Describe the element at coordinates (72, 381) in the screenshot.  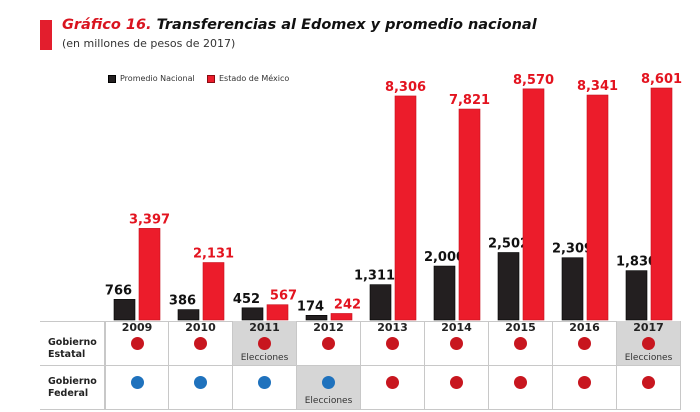
I see `row-label-line1: Gobierno` at that location.